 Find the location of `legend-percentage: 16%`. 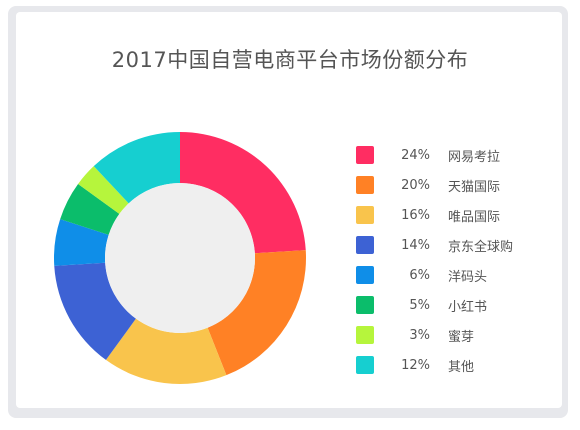

legend-percentage: 16% is located at coordinates (415, 215).